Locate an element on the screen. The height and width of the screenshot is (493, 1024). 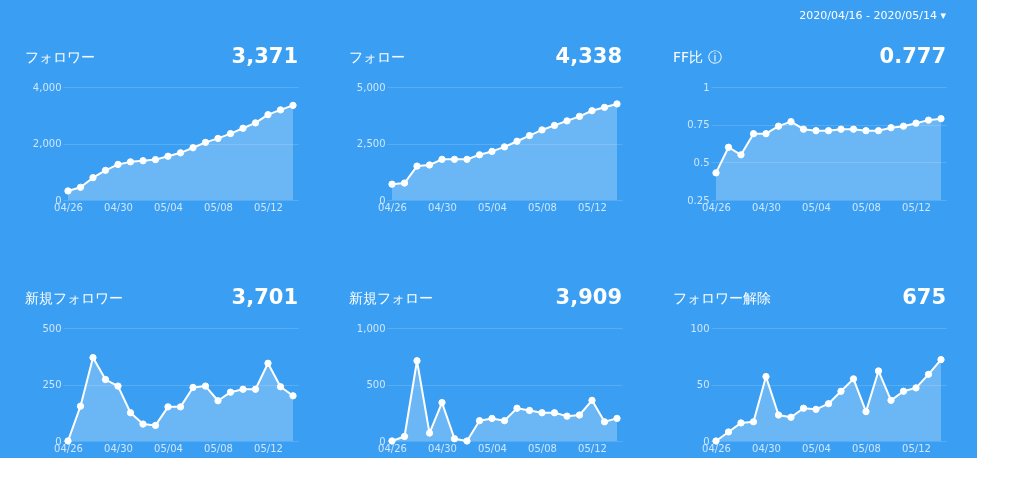
chart-title: 新規フォロワー is located at coordinates (74, 298).